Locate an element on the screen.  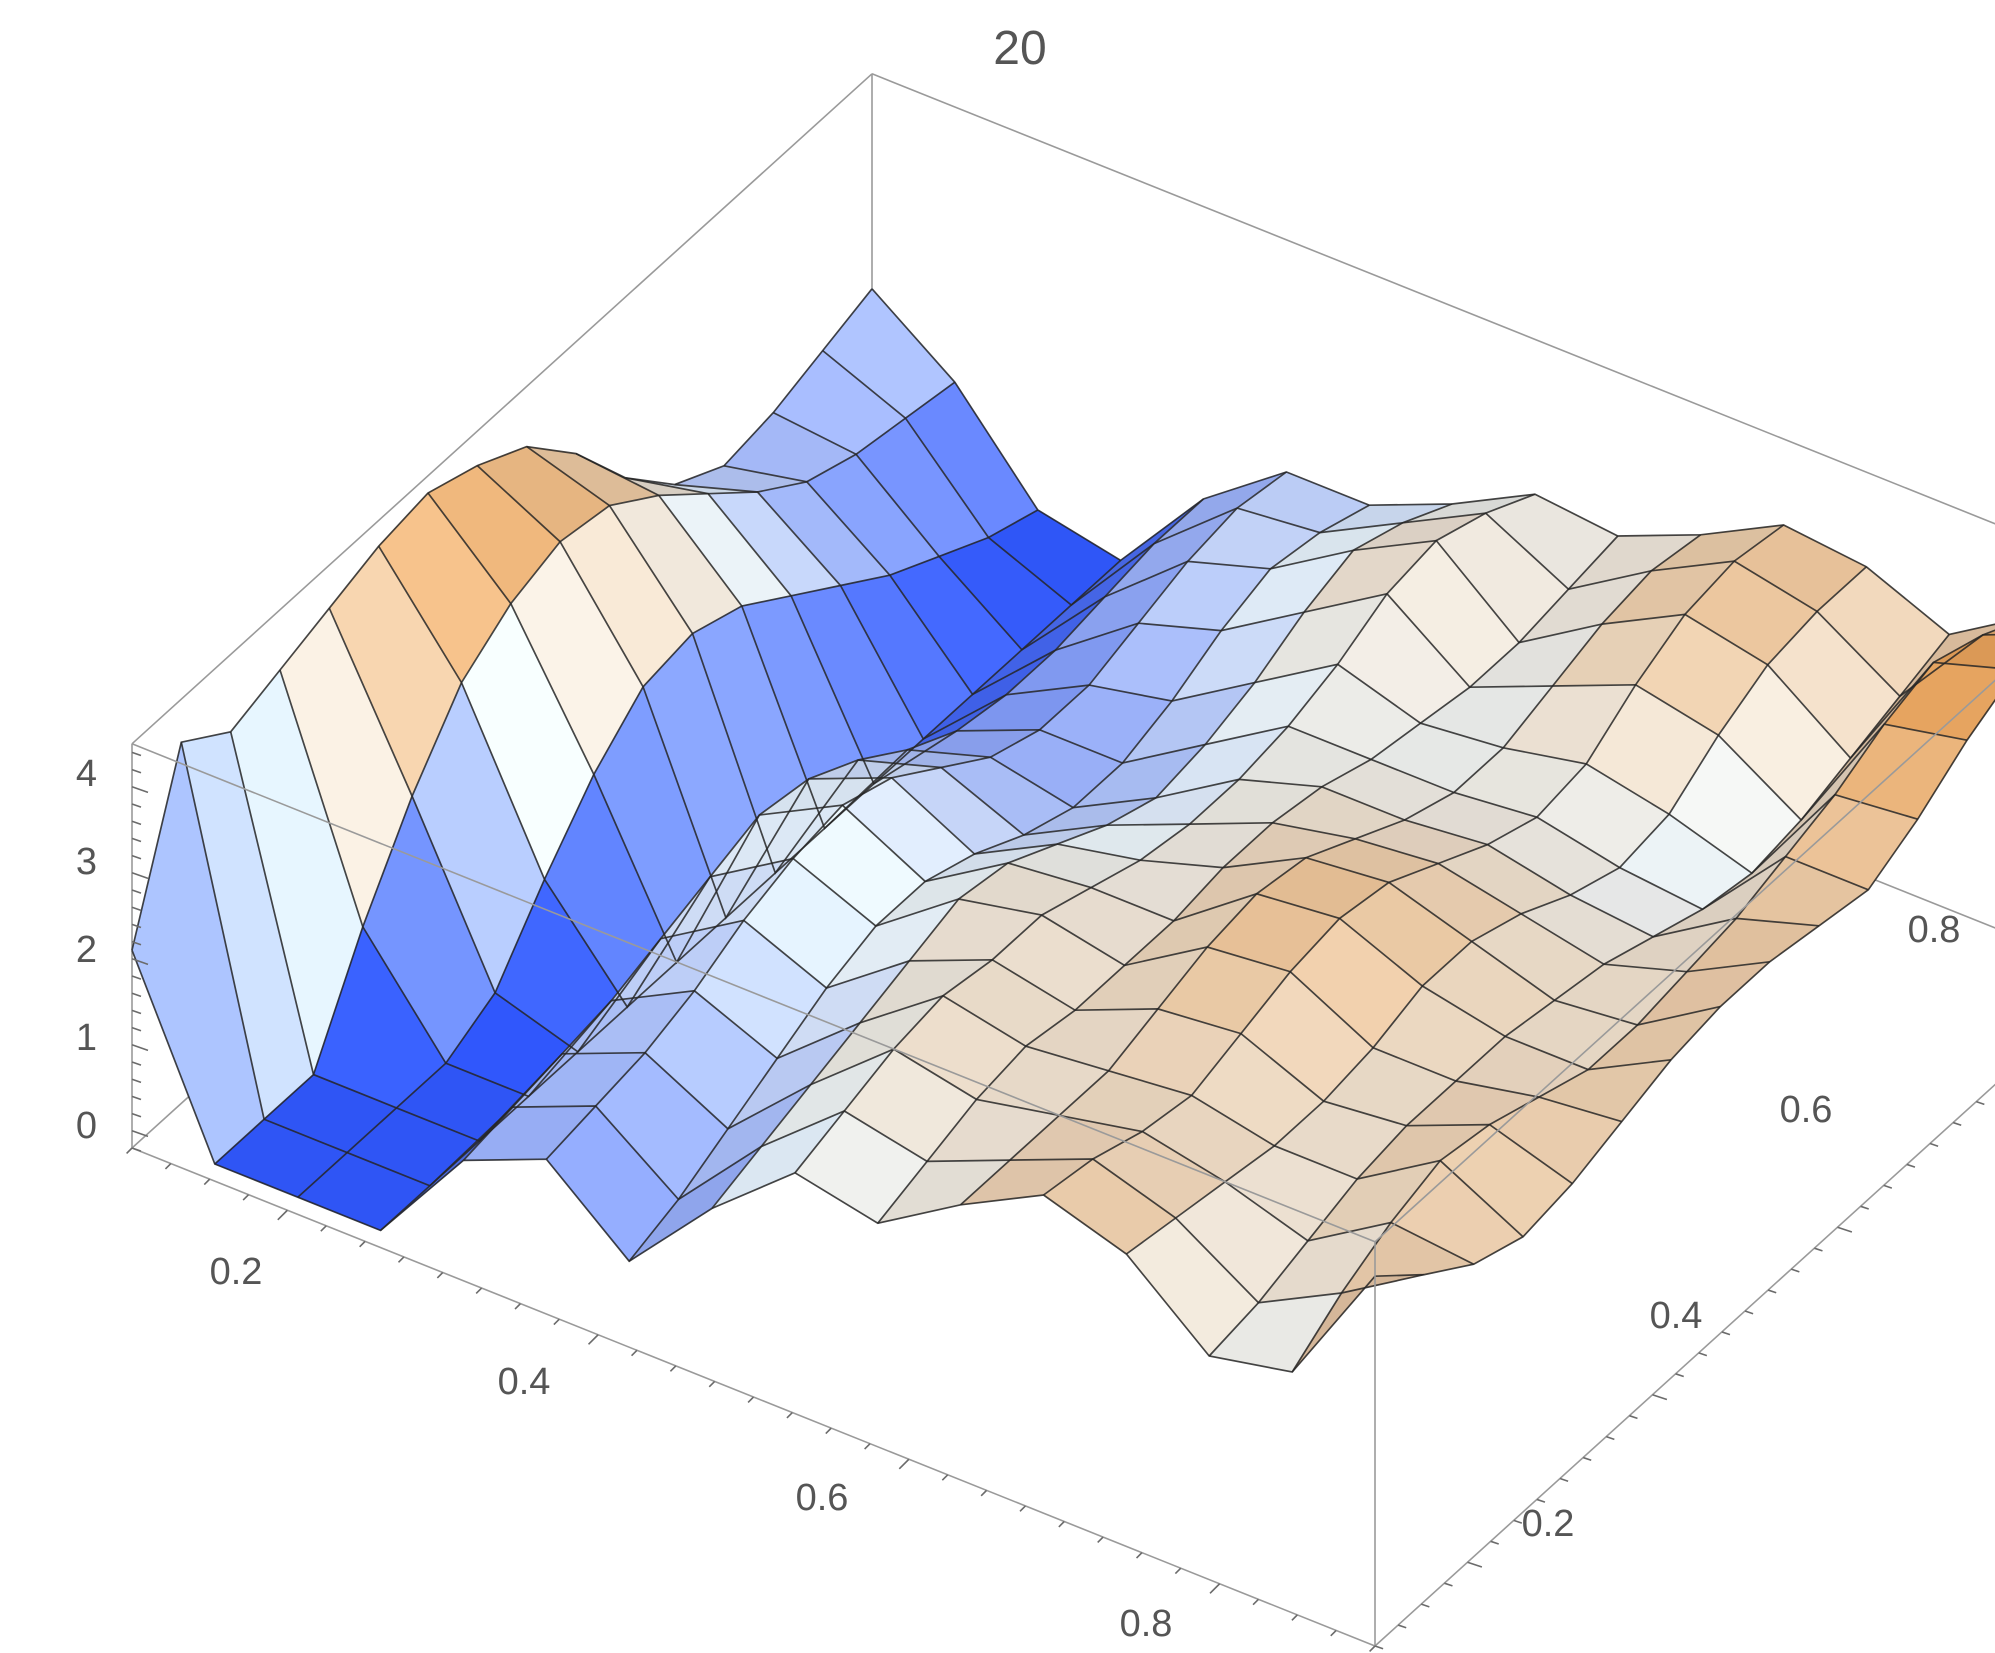
z-tick-label-2: 2 is located at coordinates (86, 950).